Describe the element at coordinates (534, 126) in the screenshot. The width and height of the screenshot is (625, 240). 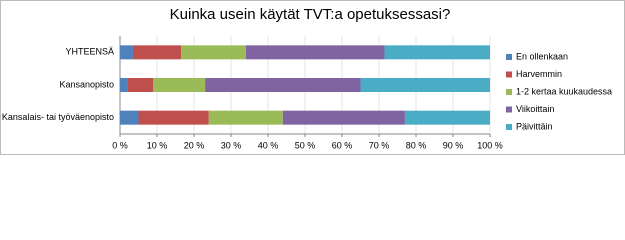
I see `legend-label: Päivittäin` at that location.